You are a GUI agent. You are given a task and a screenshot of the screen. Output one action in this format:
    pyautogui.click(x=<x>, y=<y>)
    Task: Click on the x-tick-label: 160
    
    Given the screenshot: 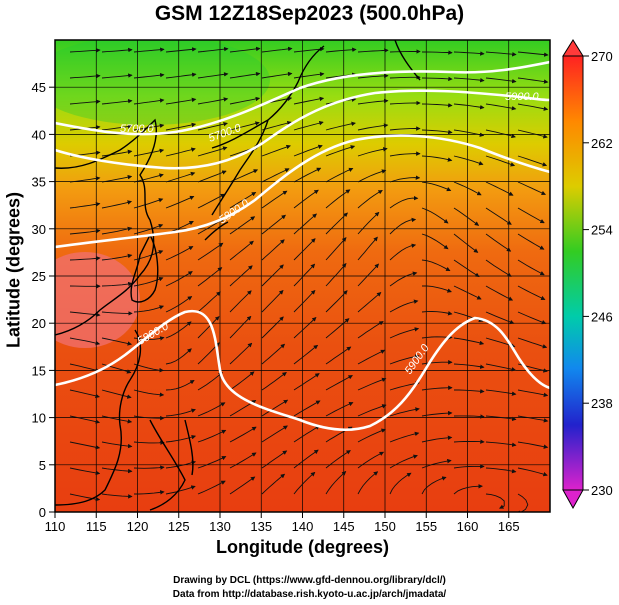 What is the action you would take?
    pyautogui.click(x=468, y=526)
    